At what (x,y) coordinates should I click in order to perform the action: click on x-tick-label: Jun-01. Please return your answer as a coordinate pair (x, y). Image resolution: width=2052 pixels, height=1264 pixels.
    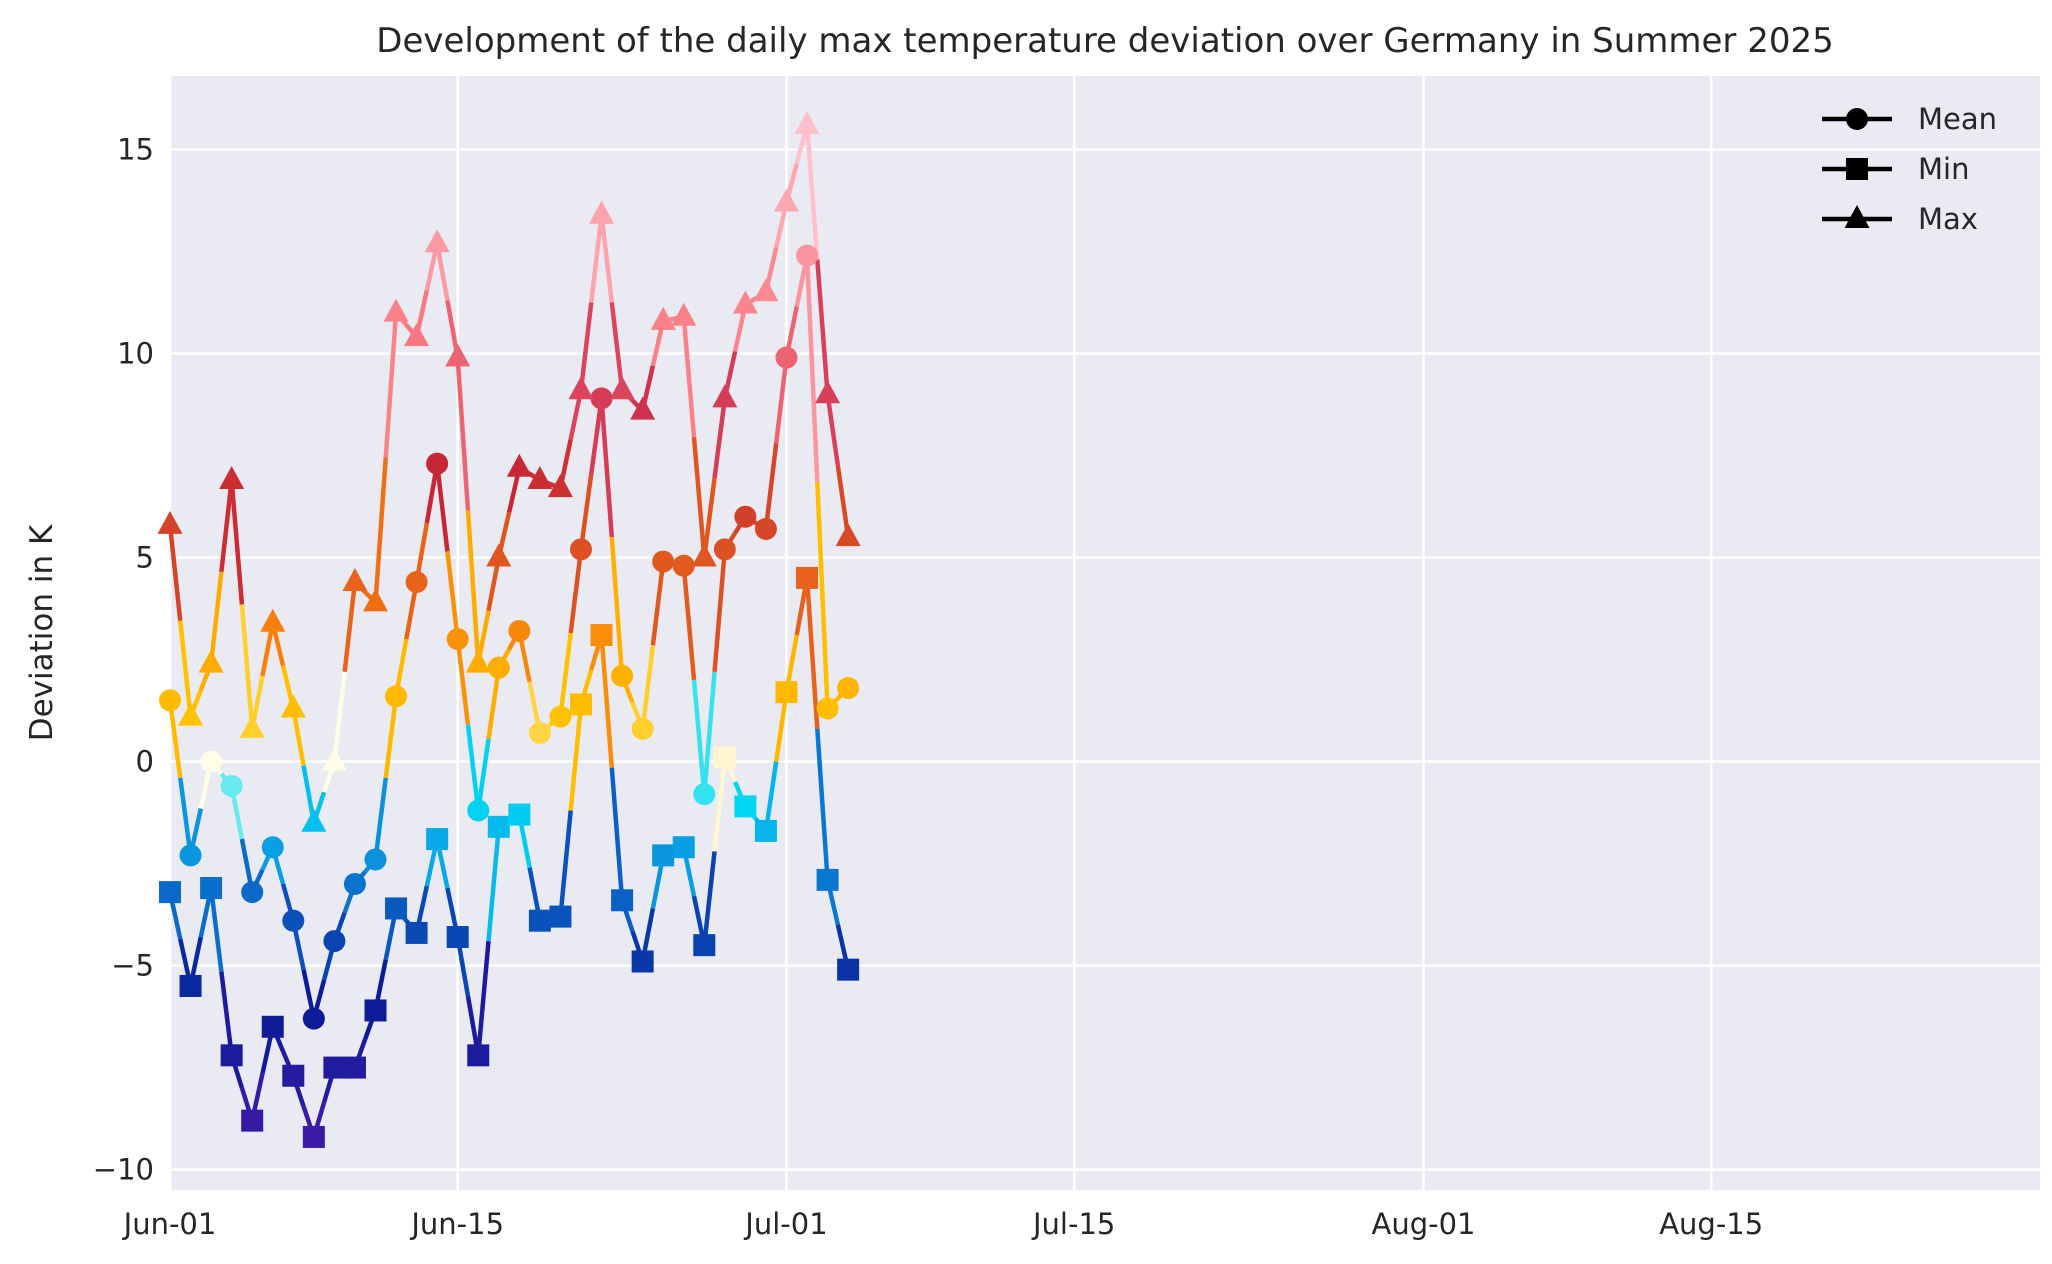
    Looking at the image, I should click on (169, 1224).